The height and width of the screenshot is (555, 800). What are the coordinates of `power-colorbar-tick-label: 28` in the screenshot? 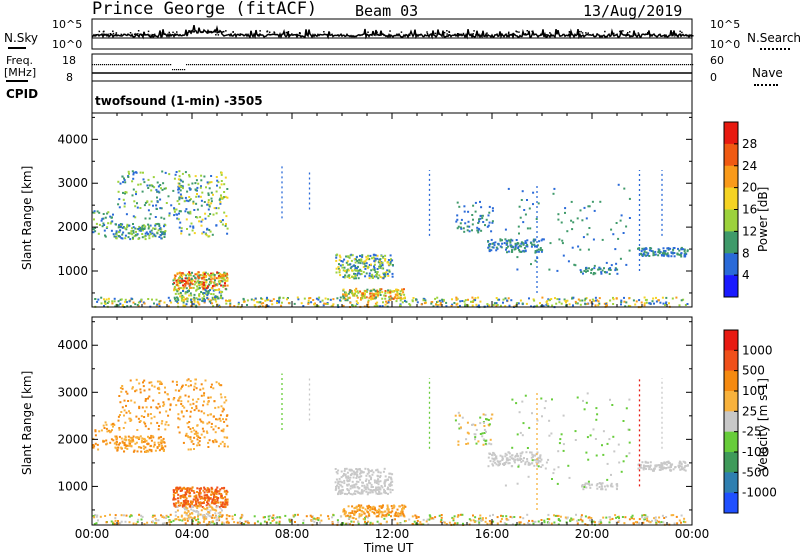 It's located at (749, 144).